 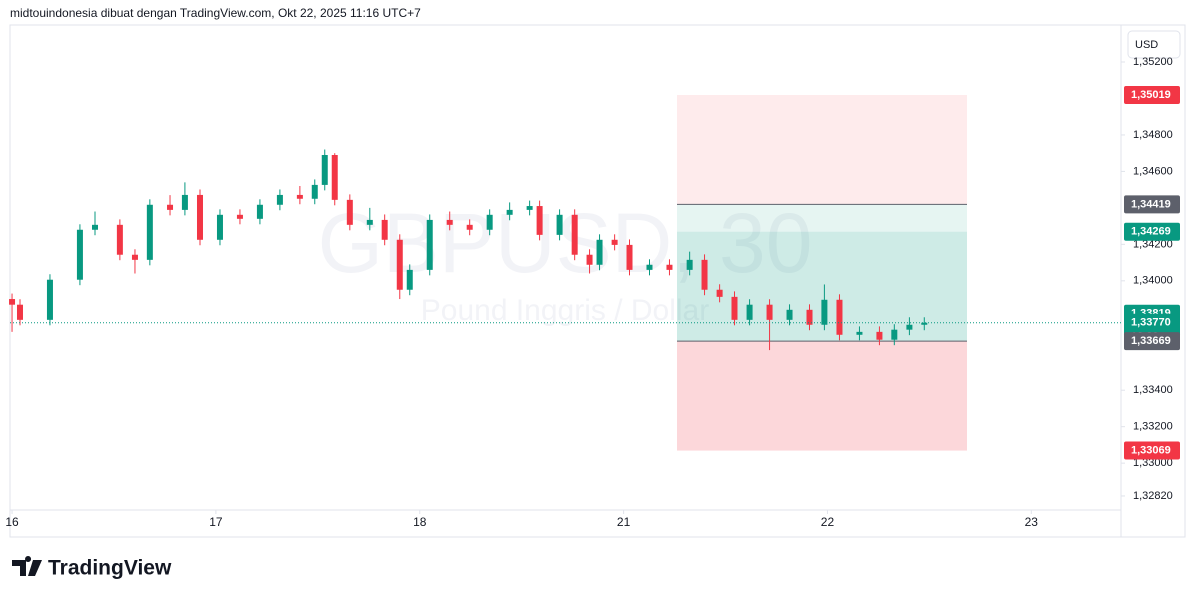 I want to click on currency-button, so click(x=1154, y=44).